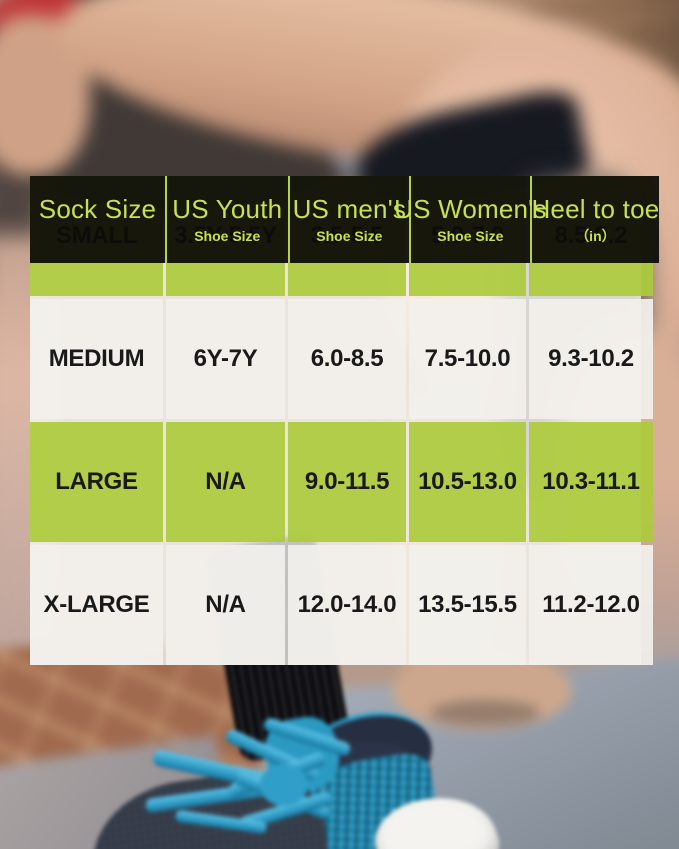  What do you see at coordinates (97, 209) in the screenshot?
I see `header-label: Sock Size` at bounding box center [97, 209].